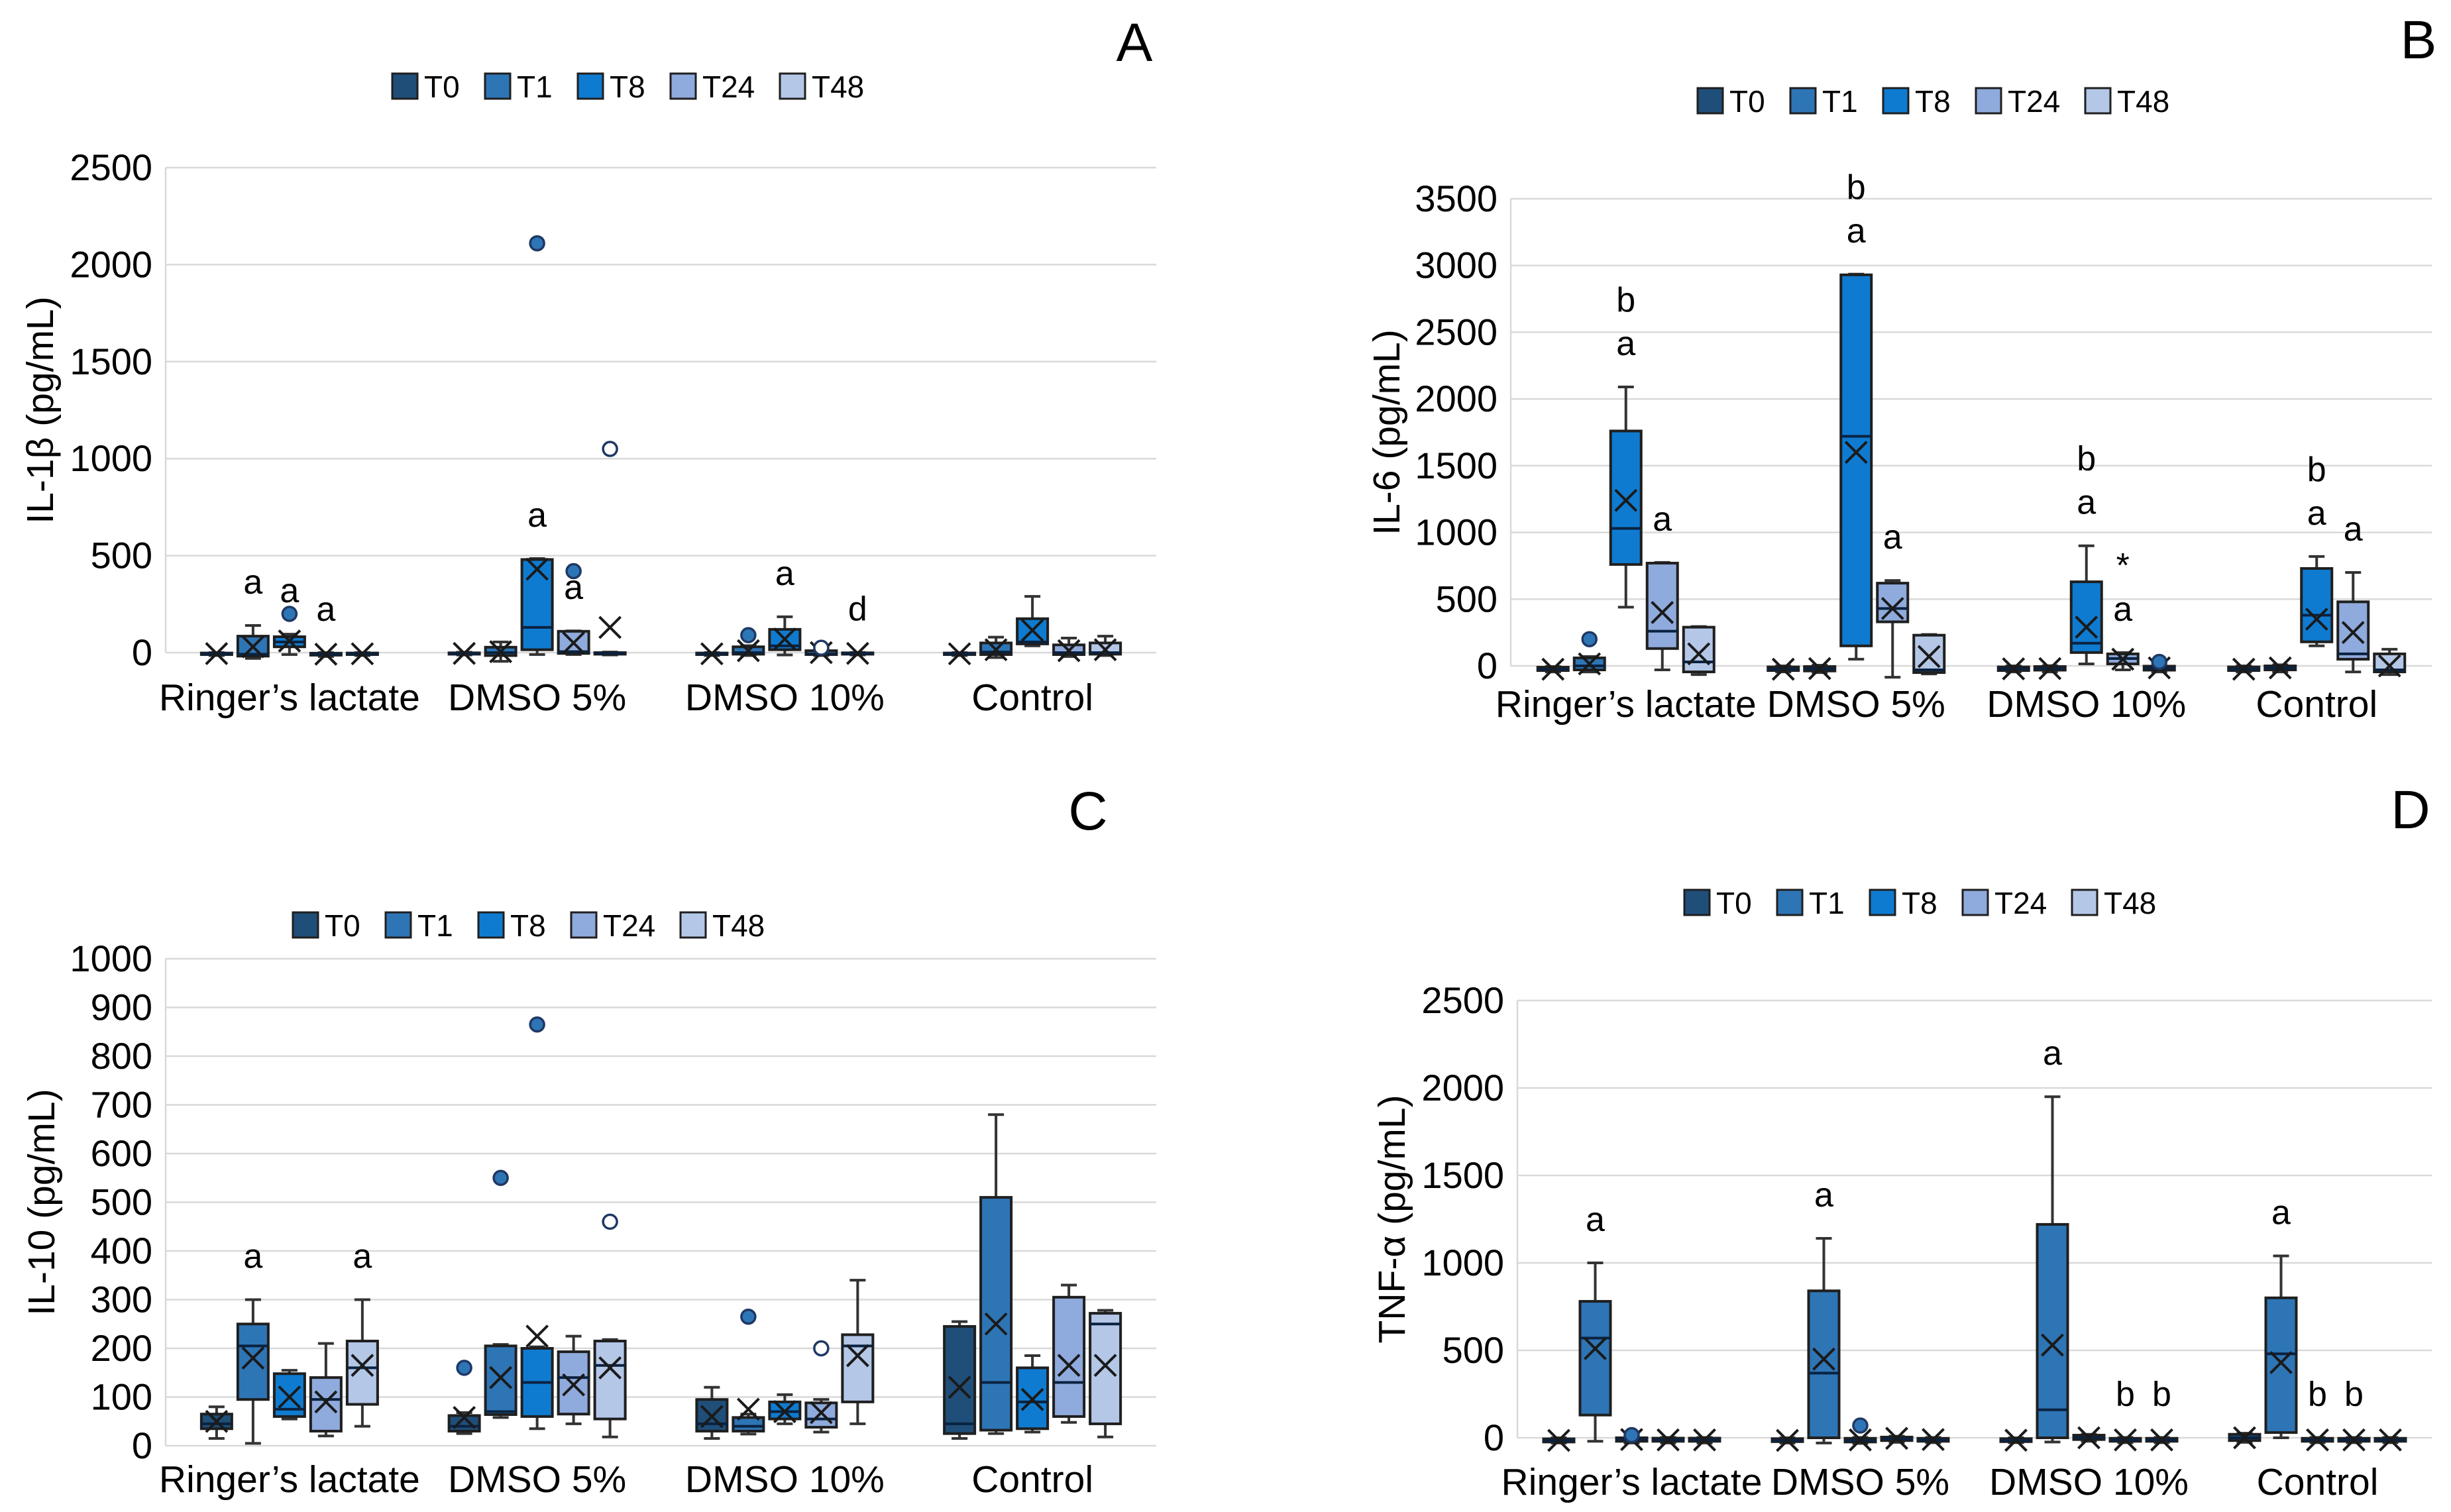  Describe the element at coordinates (2390, 1440) in the screenshot. I see `box-t48` at that location.